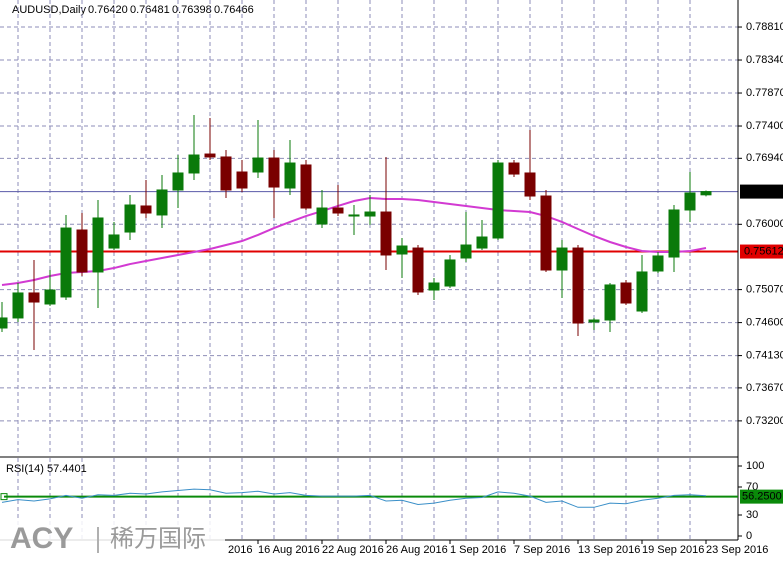 This screenshot has width=783, height=563. Describe the element at coordinates (764, 93) in the screenshot. I see `y-tick-label: 0.77870` at that location.